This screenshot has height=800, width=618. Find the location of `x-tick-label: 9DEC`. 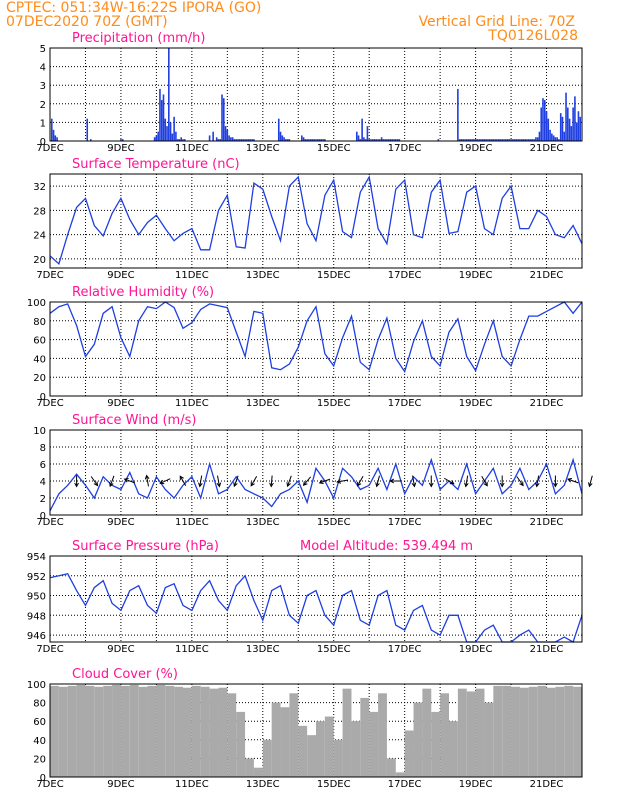

x-tick-label: 9DEC is located at coordinates (120, 522).